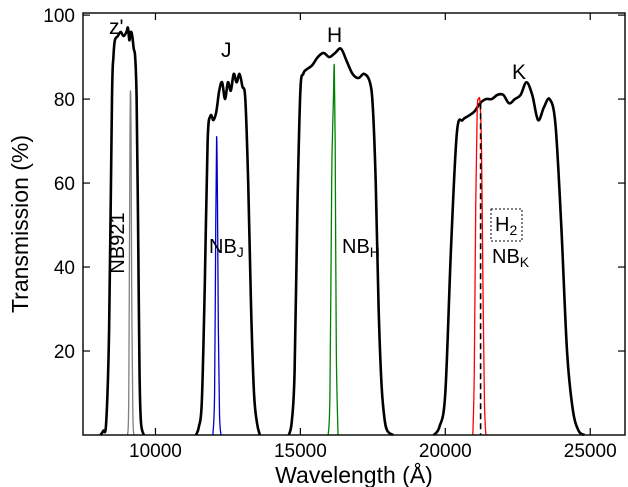  Describe the element at coordinates (334, 35) in the screenshot. I see `band-label-h: H` at that location.